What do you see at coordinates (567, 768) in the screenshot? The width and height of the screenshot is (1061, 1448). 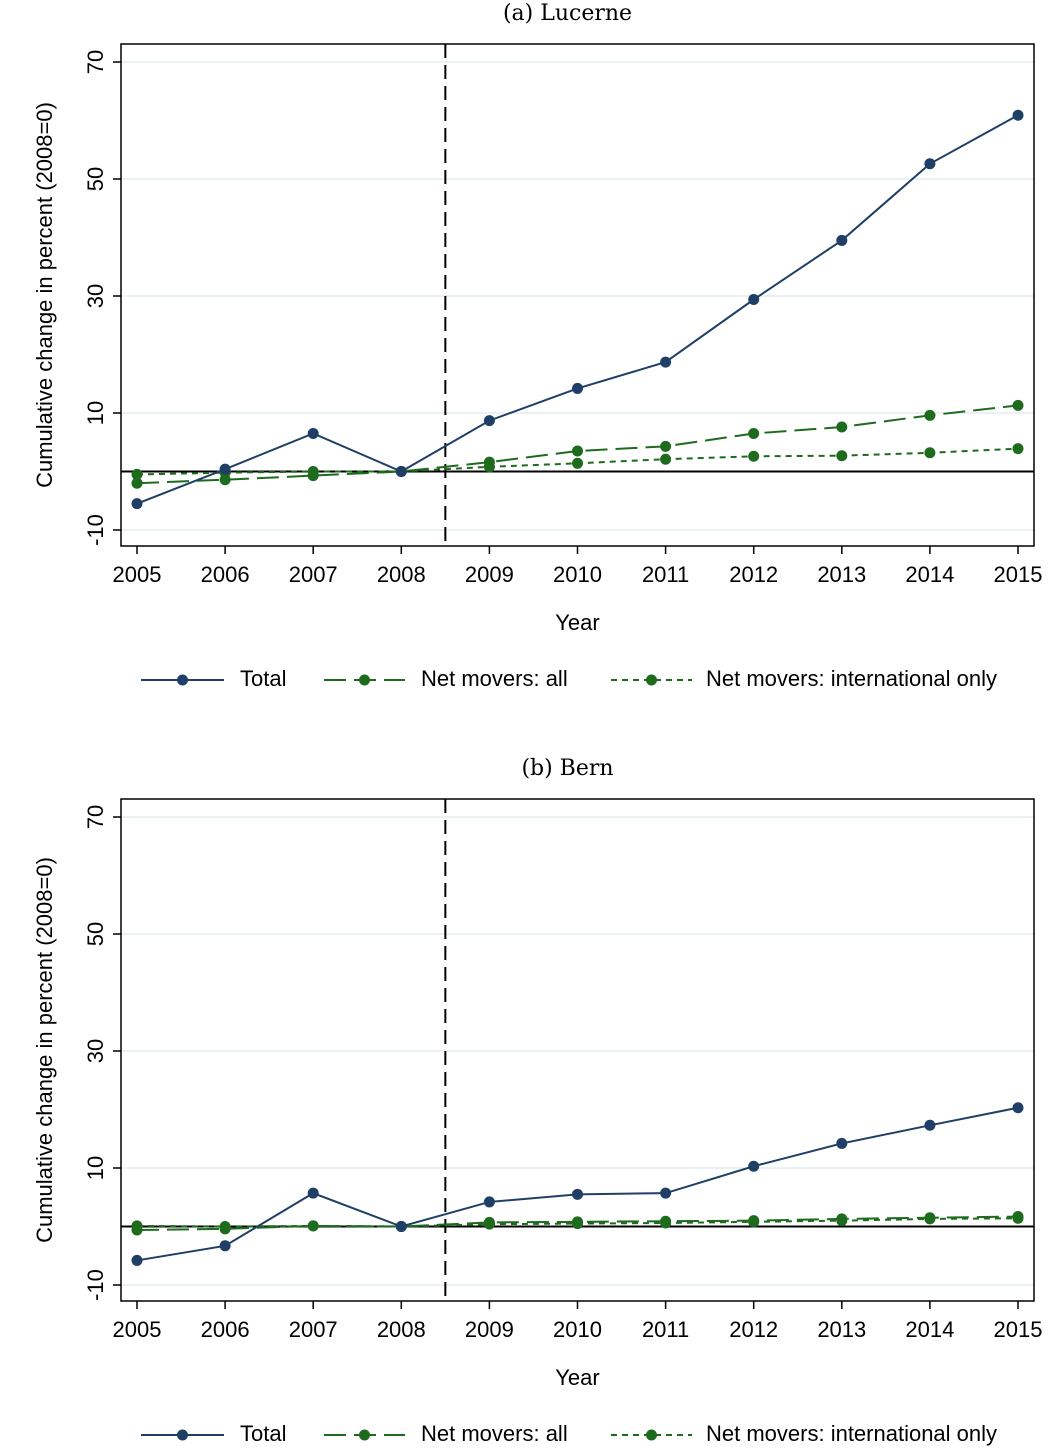 I see `panel-title: (b) Bern` at bounding box center [567, 768].